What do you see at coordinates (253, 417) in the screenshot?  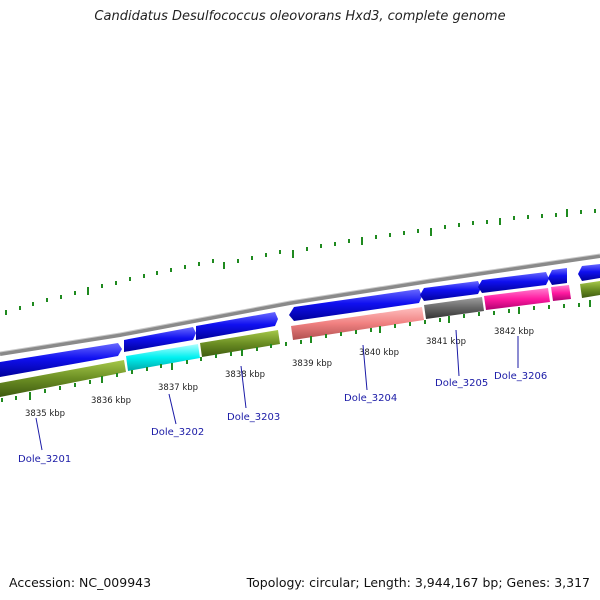 I see `gene-label-dole-3203: Dole_3203` at bounding box center [253, 417].